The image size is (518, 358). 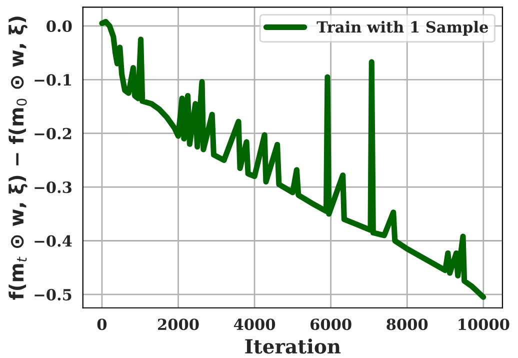 I want to click on y-tick-label: −0.4, so click(x=53, y=241).